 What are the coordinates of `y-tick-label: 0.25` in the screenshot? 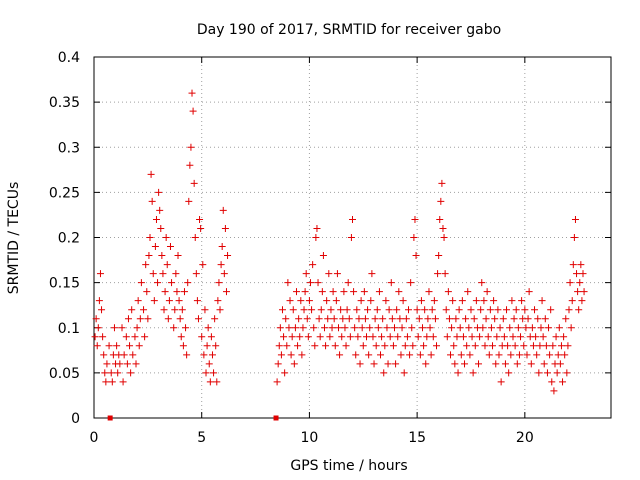 It's located at (64, 193).